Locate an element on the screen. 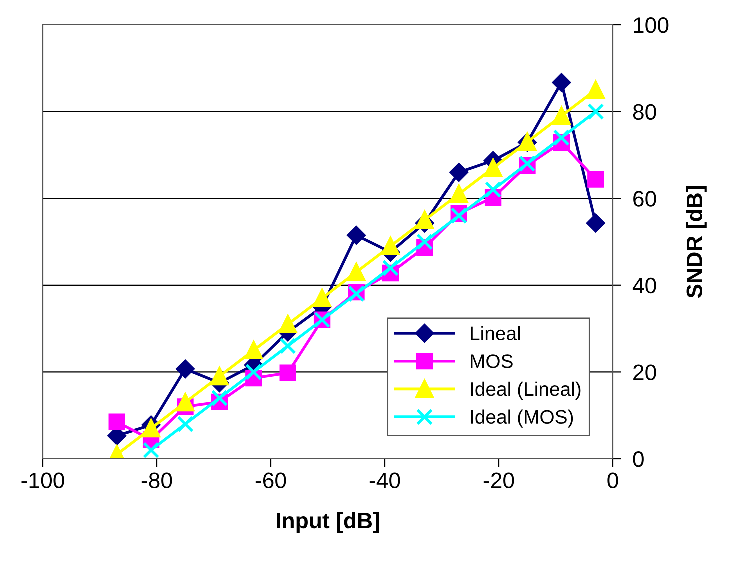  x-tick-label: 0 is located at coordinates (613, 480).